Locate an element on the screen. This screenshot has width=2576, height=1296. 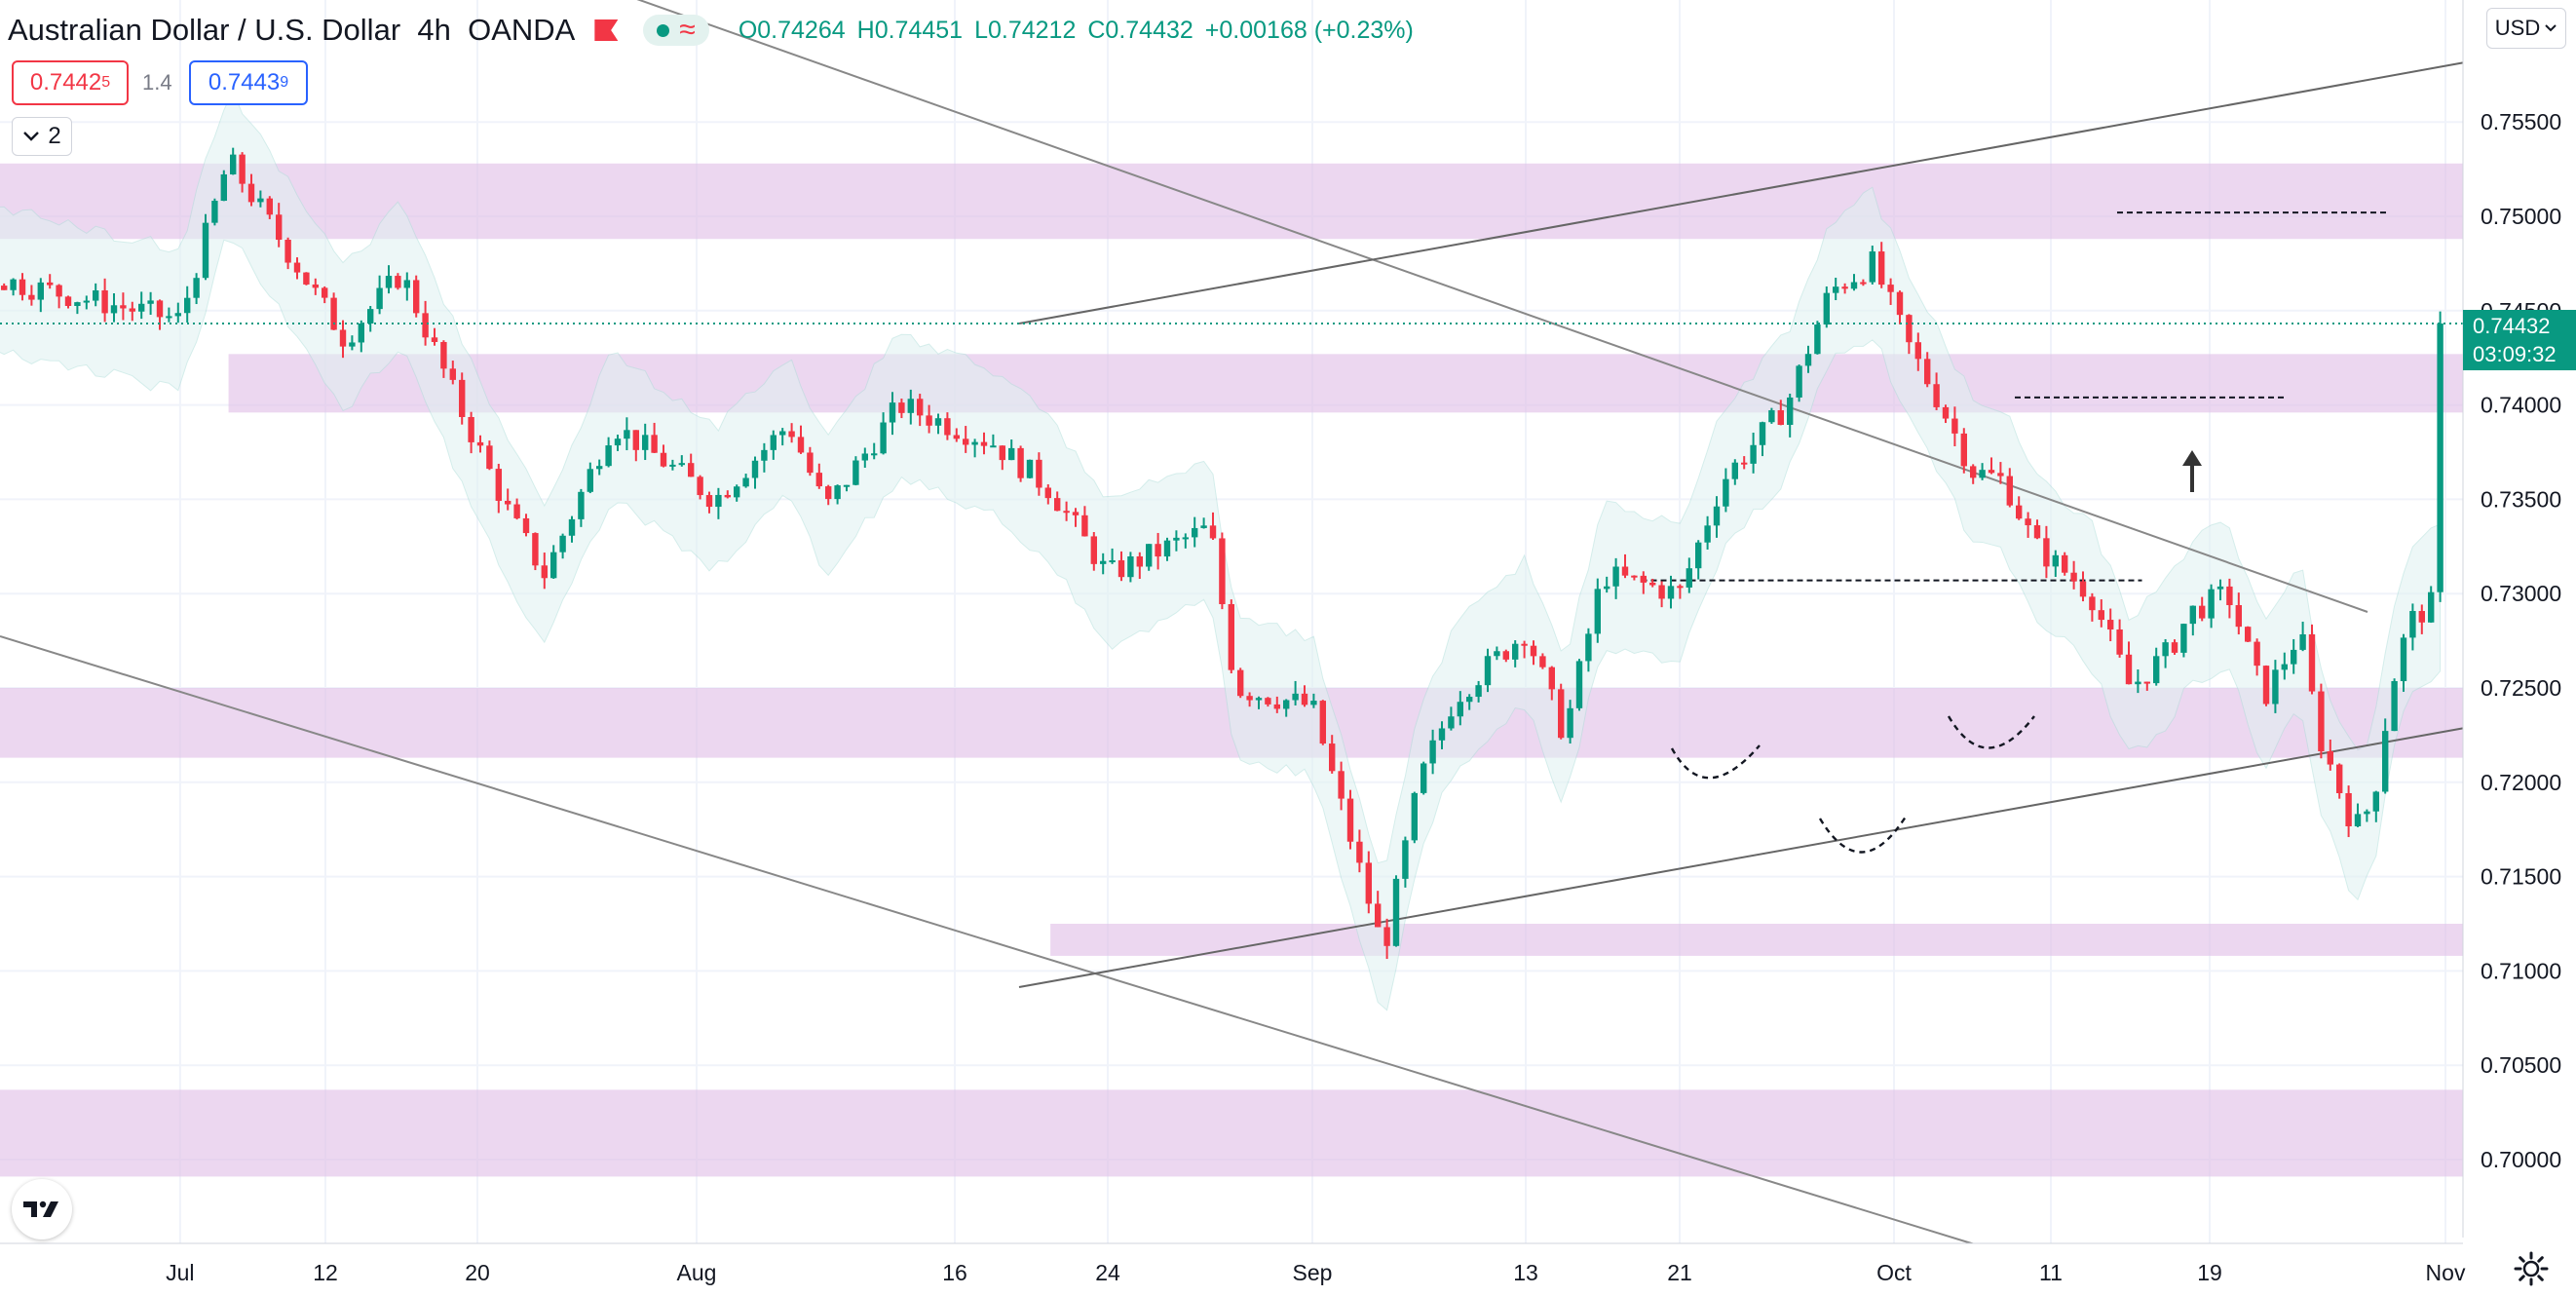
curve-right-shoulder is located at coordinates (1991, 732).